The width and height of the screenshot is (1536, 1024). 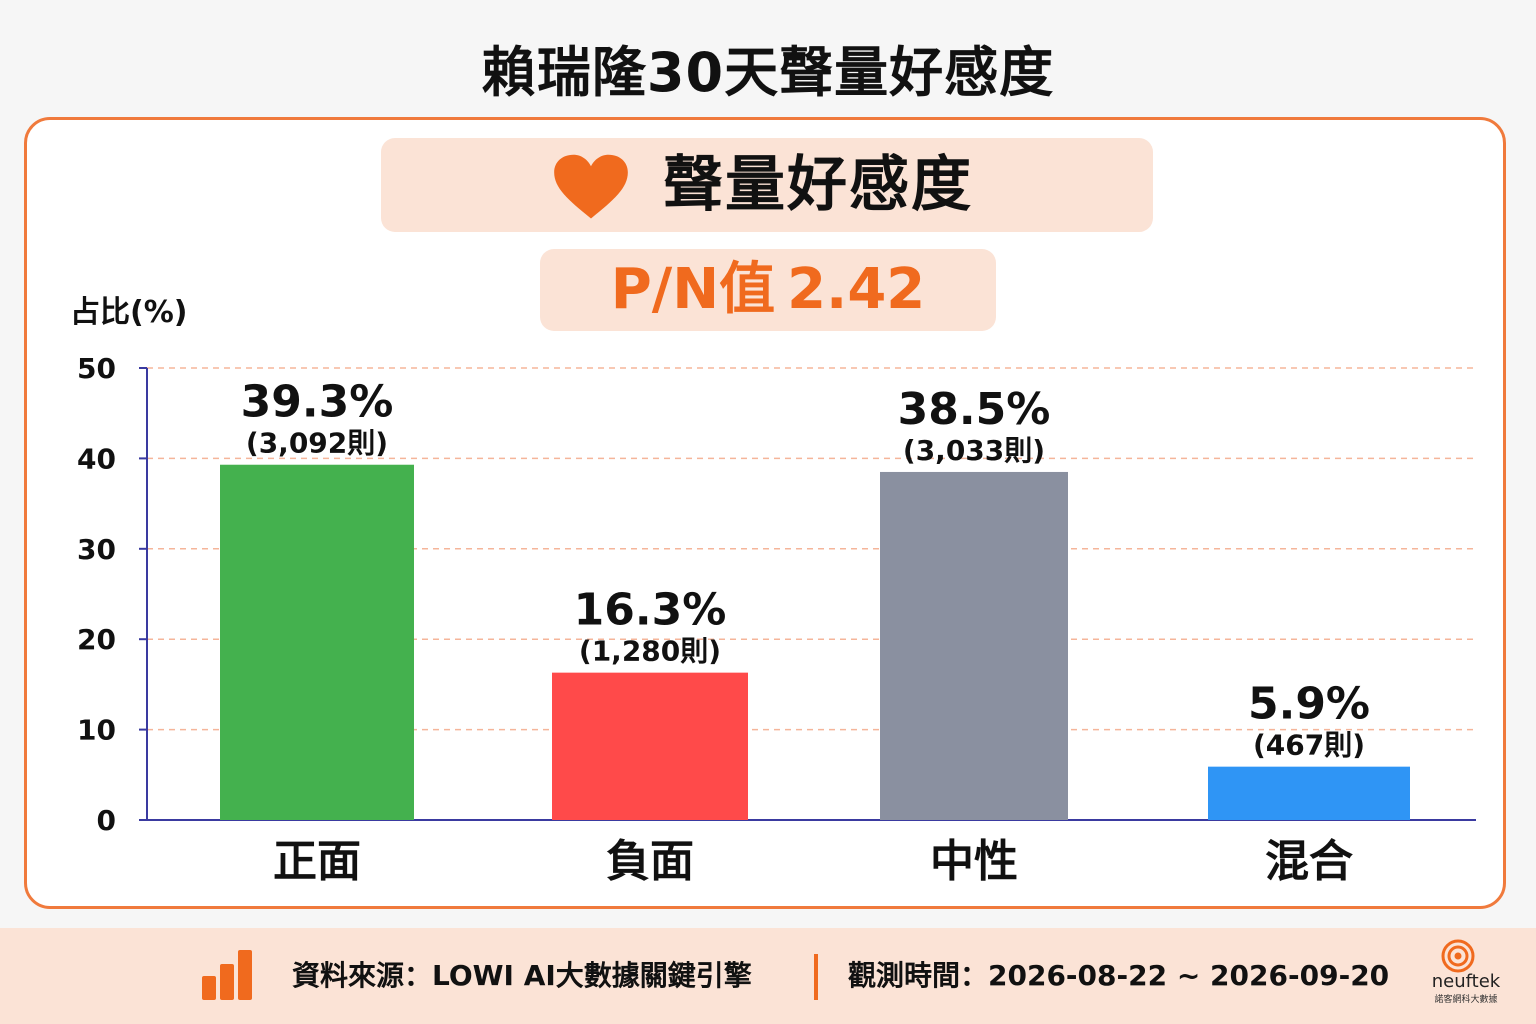 I want to click on page-title: 賴瑞隆30天聲量好感度, so click(x=768, y=72).